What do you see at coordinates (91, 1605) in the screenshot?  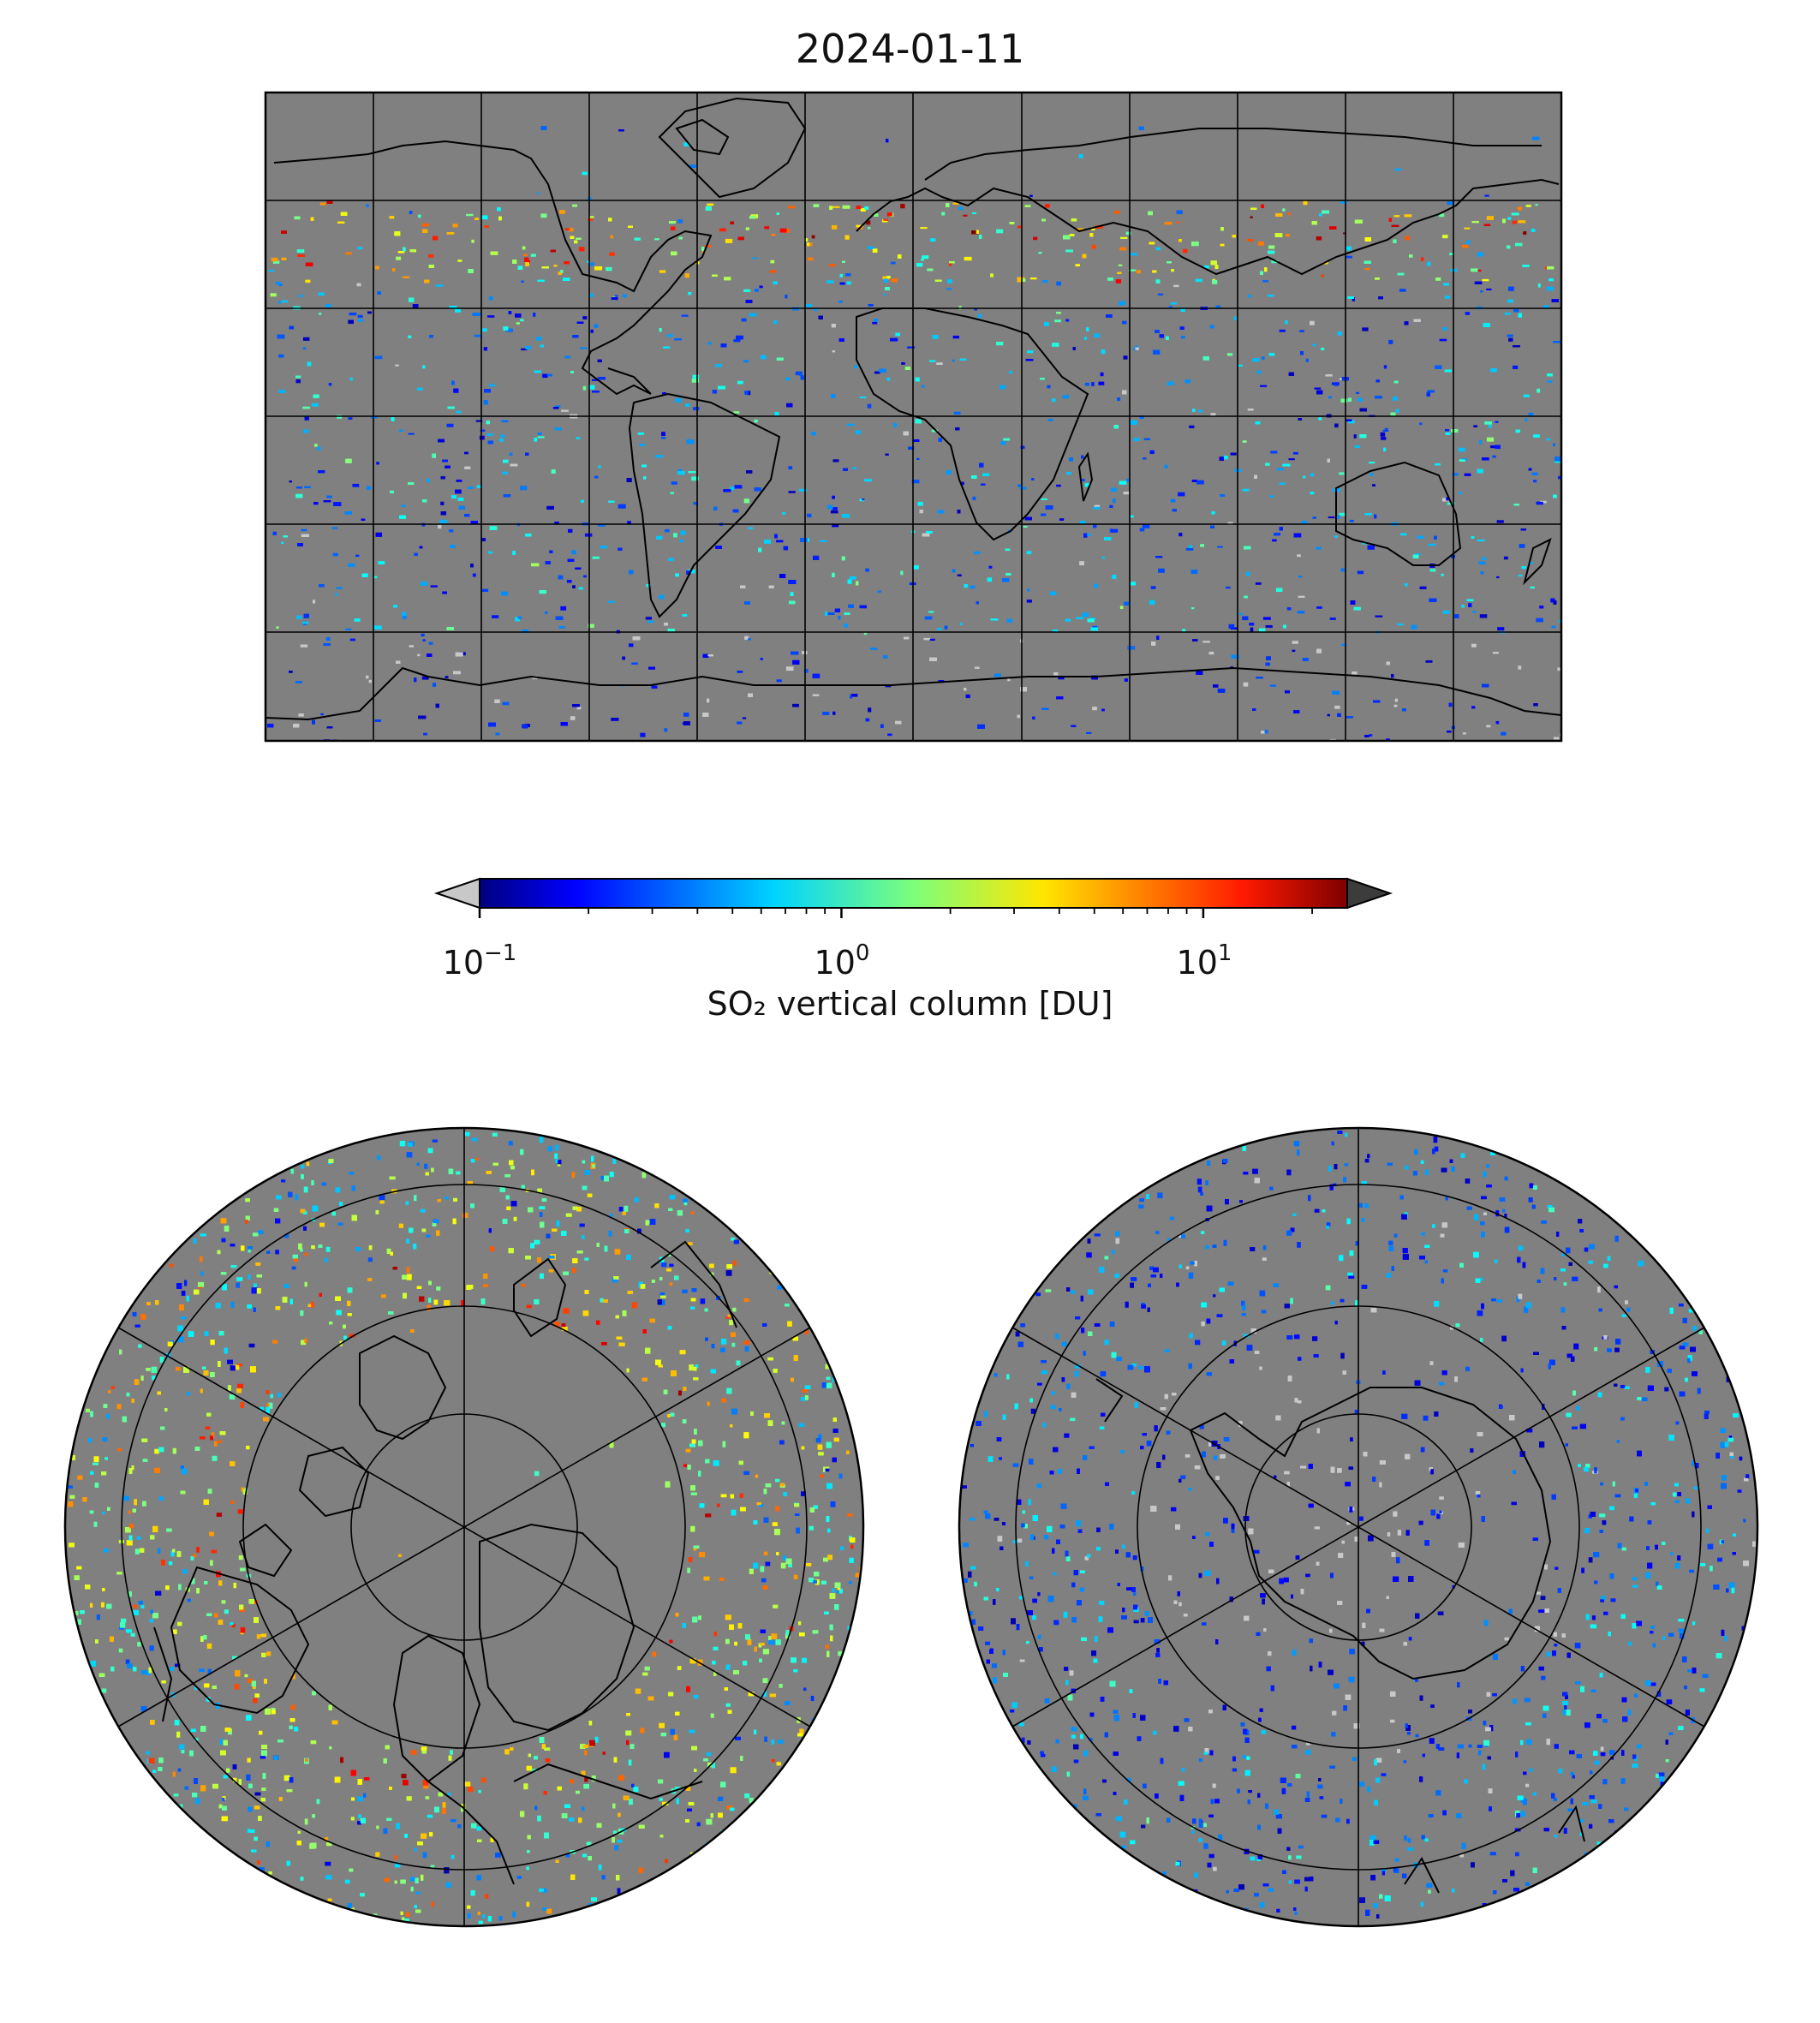 I see `north-pixel` at bounding box center [91, 1605].